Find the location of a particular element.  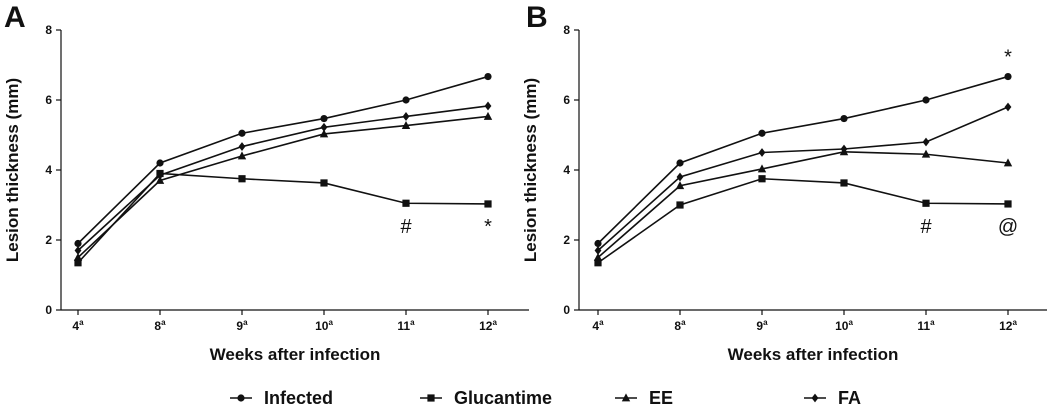

legend-item: EE is located at coordinates (644, 398).